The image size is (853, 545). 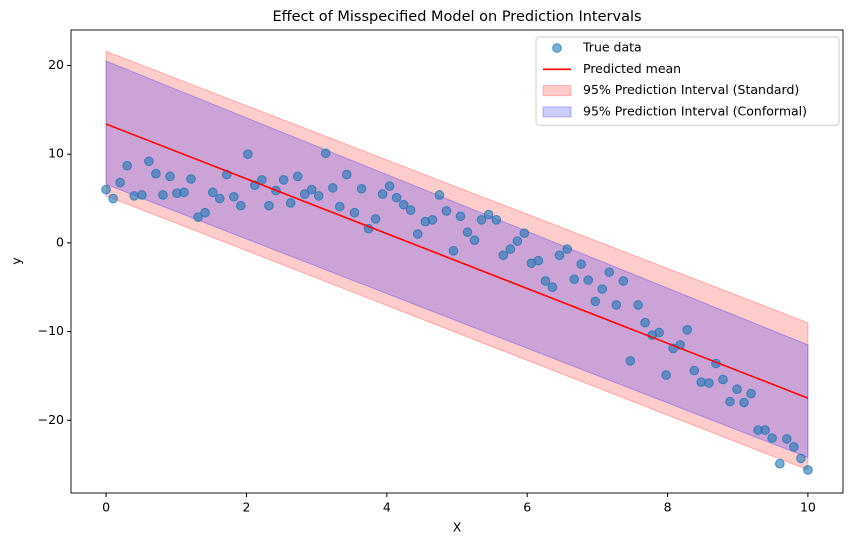 I want to click on y-axis-label: y, so click(x=16, y=261).